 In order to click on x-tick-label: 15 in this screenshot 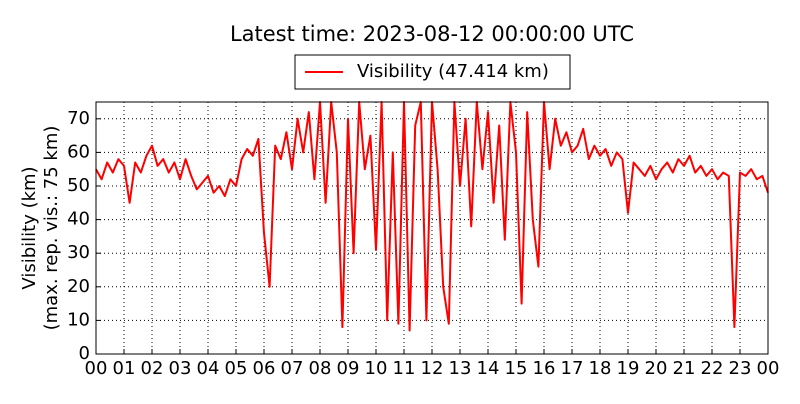, I will do `click(516, 368)`.